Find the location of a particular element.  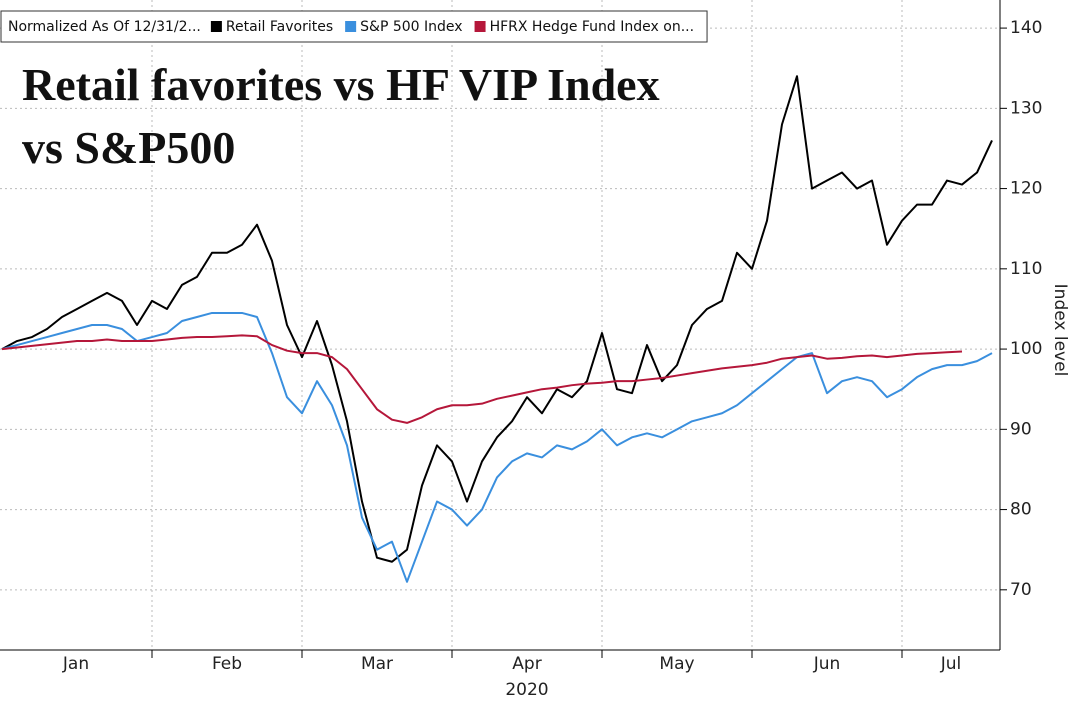

y-tick-label: 140 is located at coordinates (1026, 28).